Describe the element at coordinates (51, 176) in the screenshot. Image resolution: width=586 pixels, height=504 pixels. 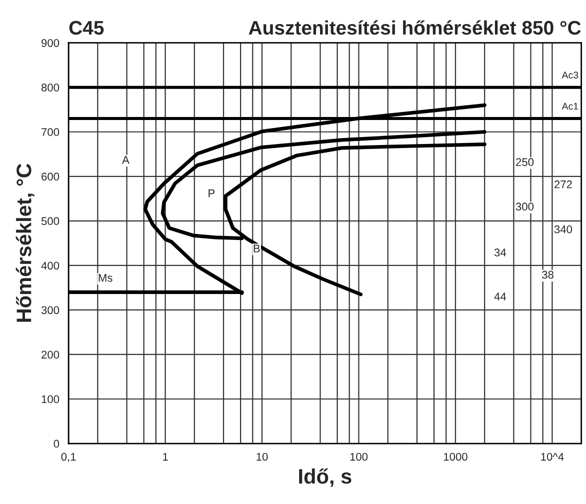
I see `y-tick-label: 600` at that location.